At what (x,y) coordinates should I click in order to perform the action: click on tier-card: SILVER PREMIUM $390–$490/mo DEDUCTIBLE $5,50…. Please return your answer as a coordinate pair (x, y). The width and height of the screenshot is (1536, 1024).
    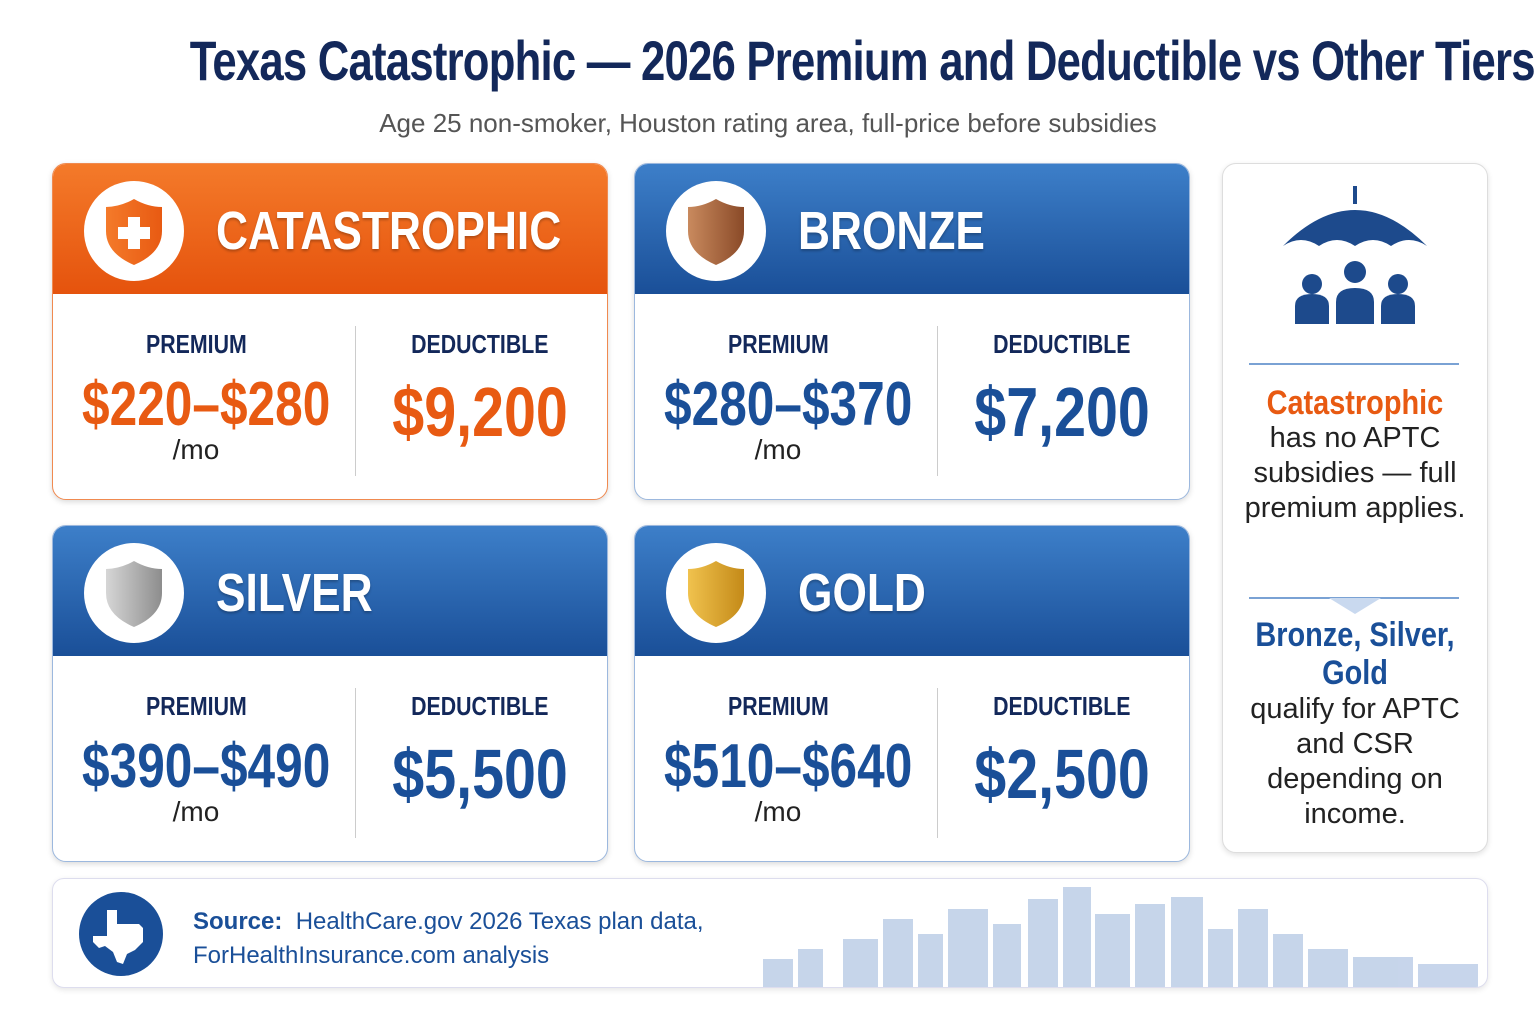
    Looking at the image, I should click on (330, 693).